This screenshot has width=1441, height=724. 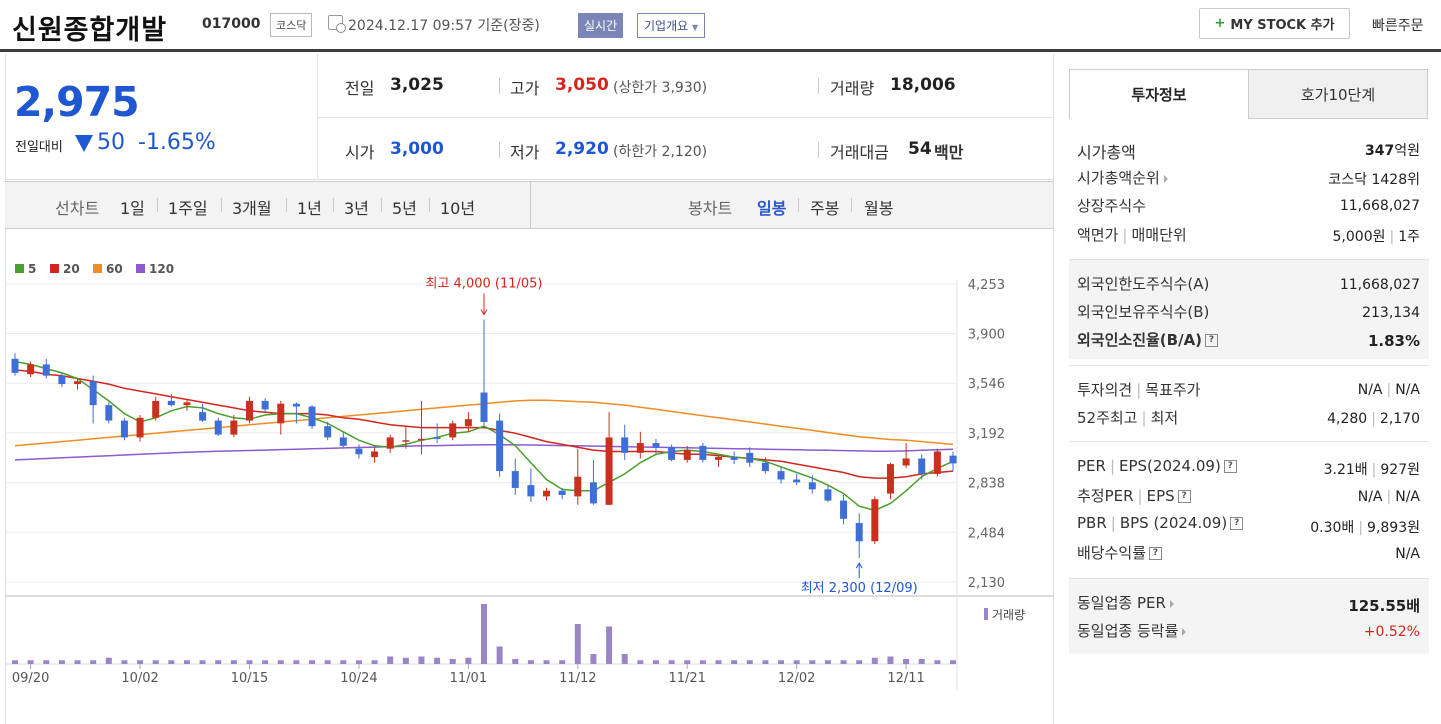 I want to click on foreign-limit-value: 11,668,027, so click(x=1379, y=285).